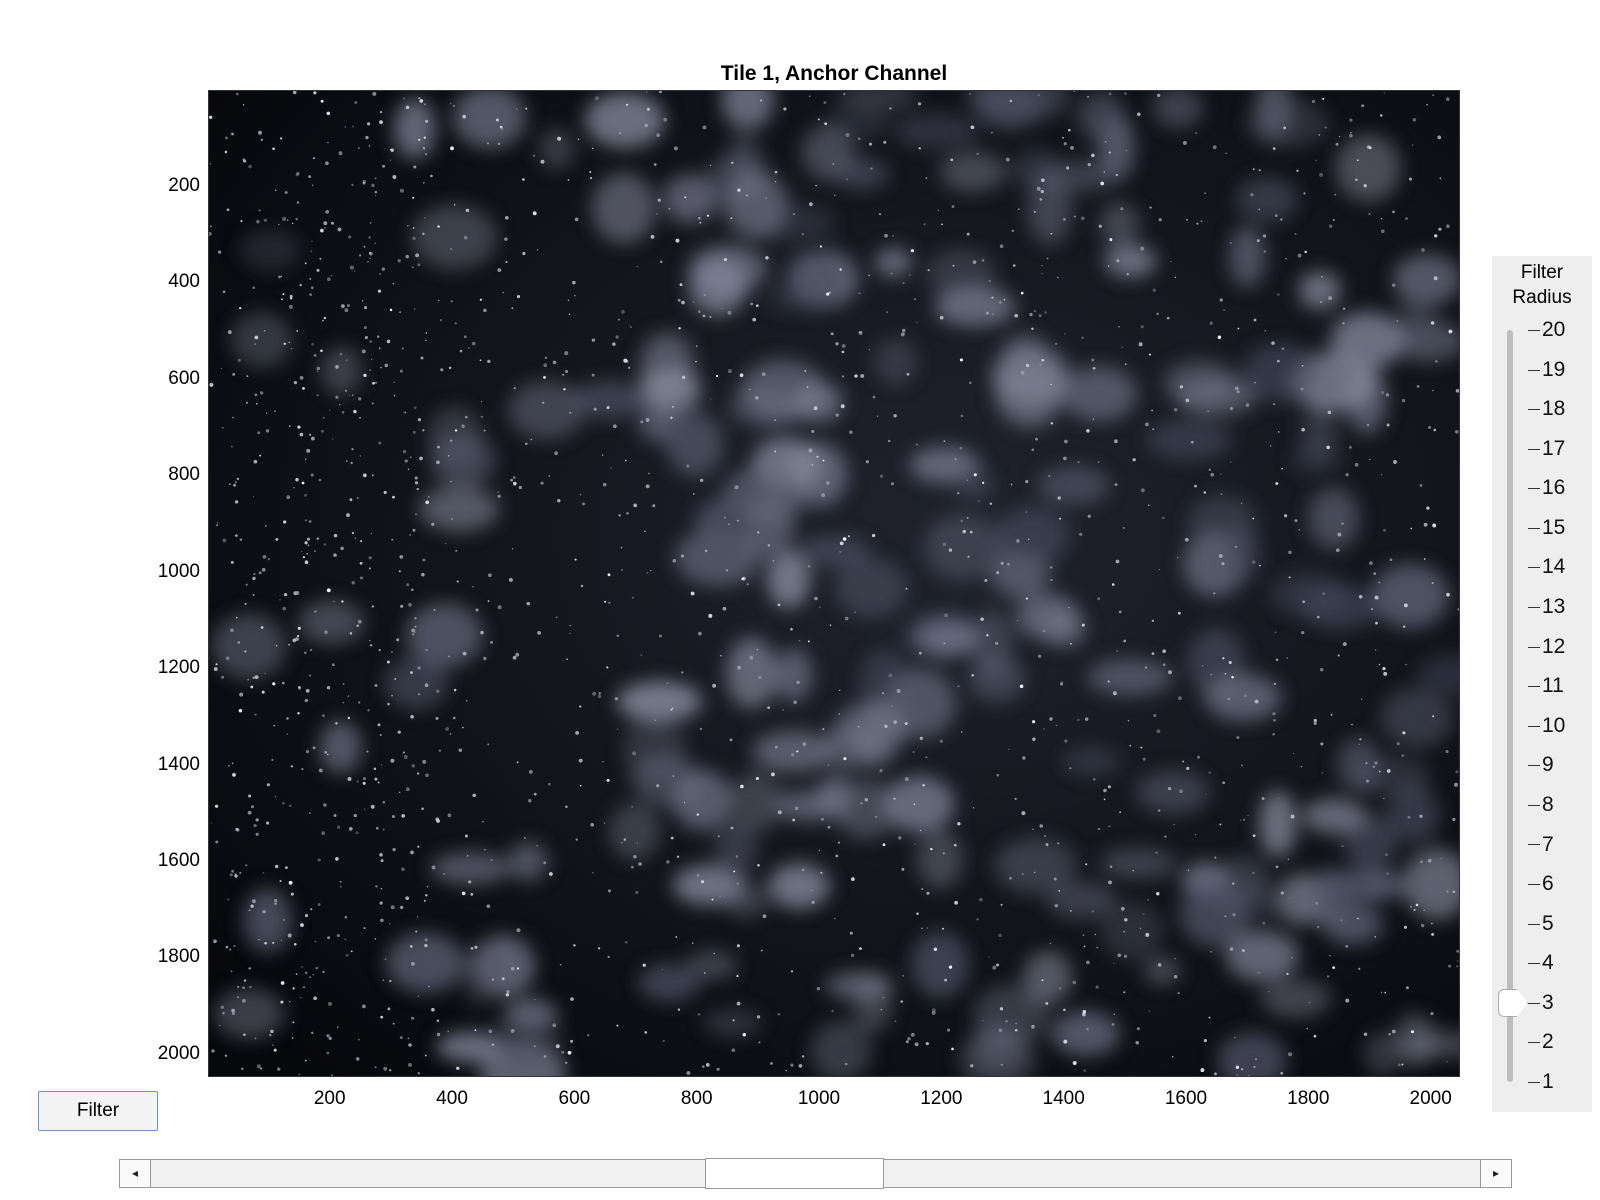 The image size is (1600, 1200). I want to click on x-tick-label: 1600, so click(1186, 1098).